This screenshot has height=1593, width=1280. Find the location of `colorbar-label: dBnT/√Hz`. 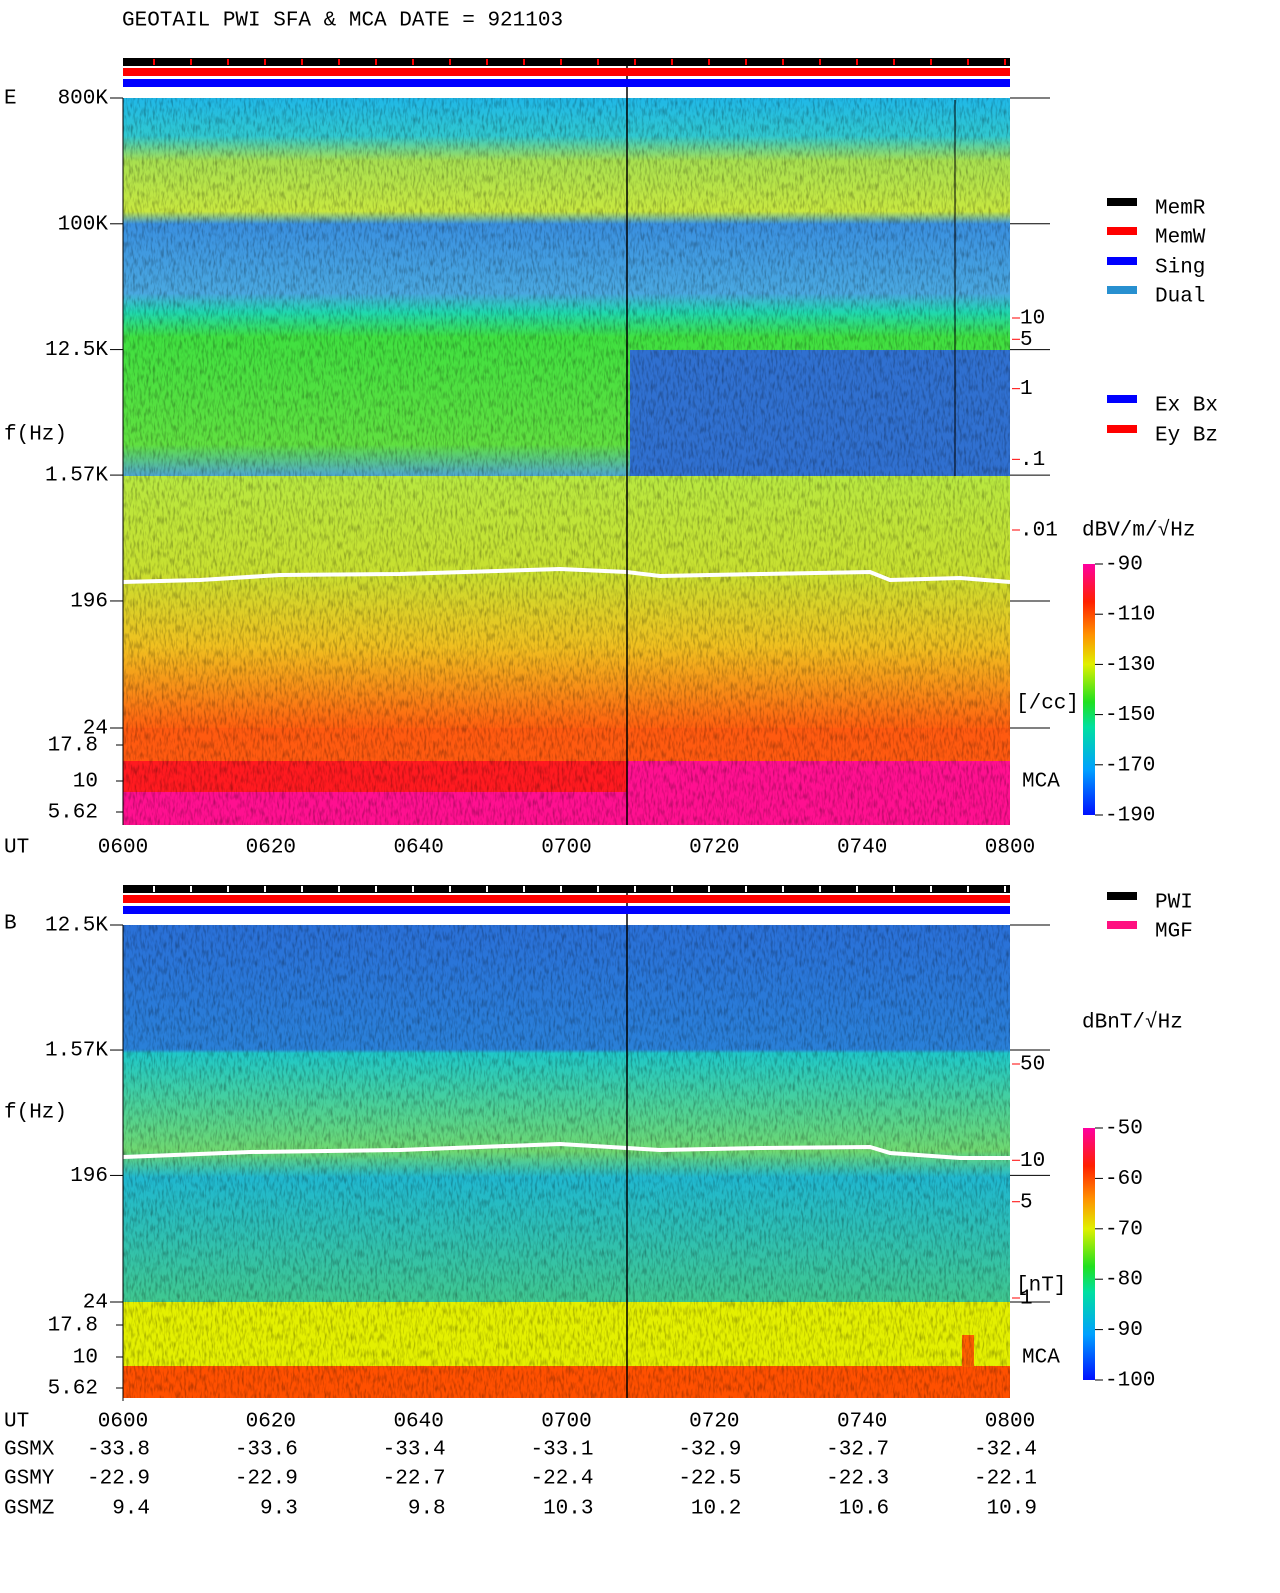

colorbar-label: dBnT/√Hz is located at coordinates (1132, 1023).